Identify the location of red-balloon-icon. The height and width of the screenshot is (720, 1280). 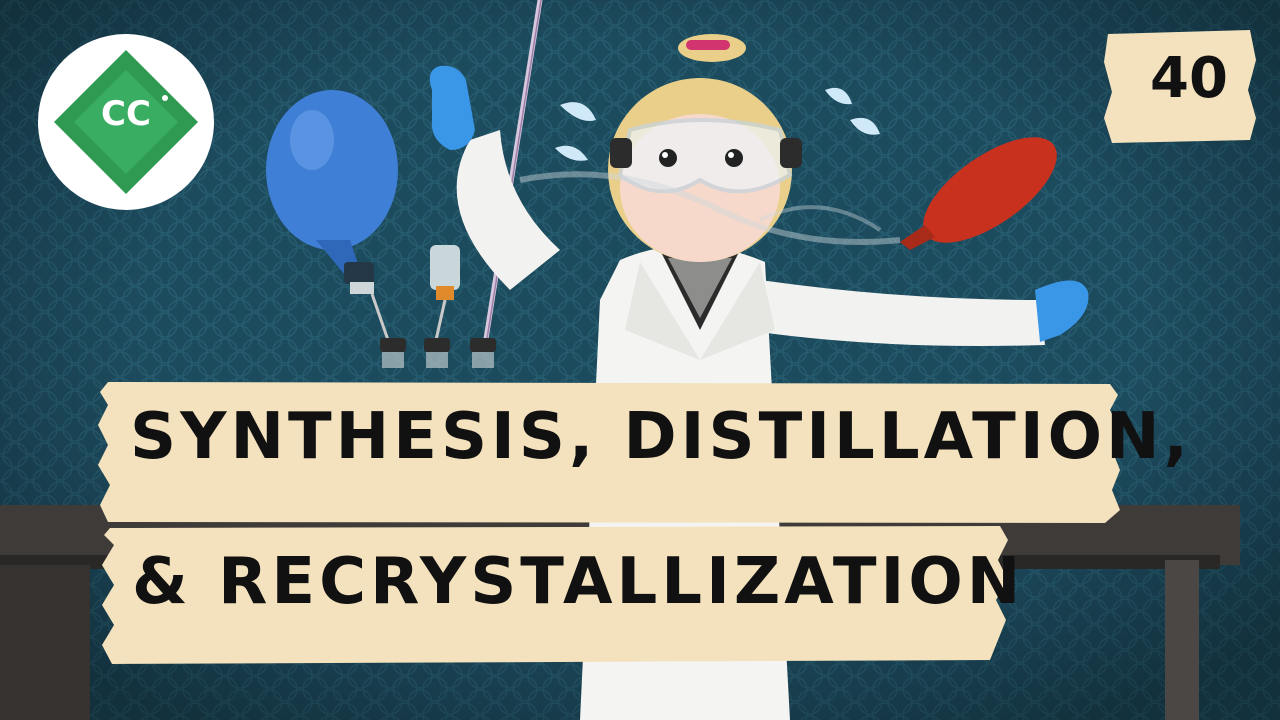
(978, 193).